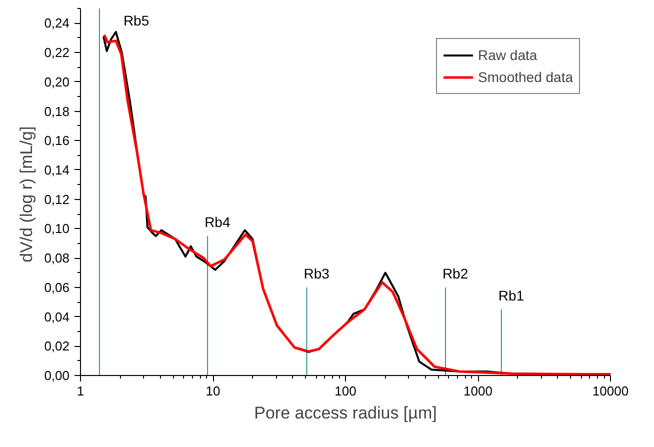  Describe the element at coordinates (217, 222) in the screenshot. I see `annotation: Rb4` at that location.